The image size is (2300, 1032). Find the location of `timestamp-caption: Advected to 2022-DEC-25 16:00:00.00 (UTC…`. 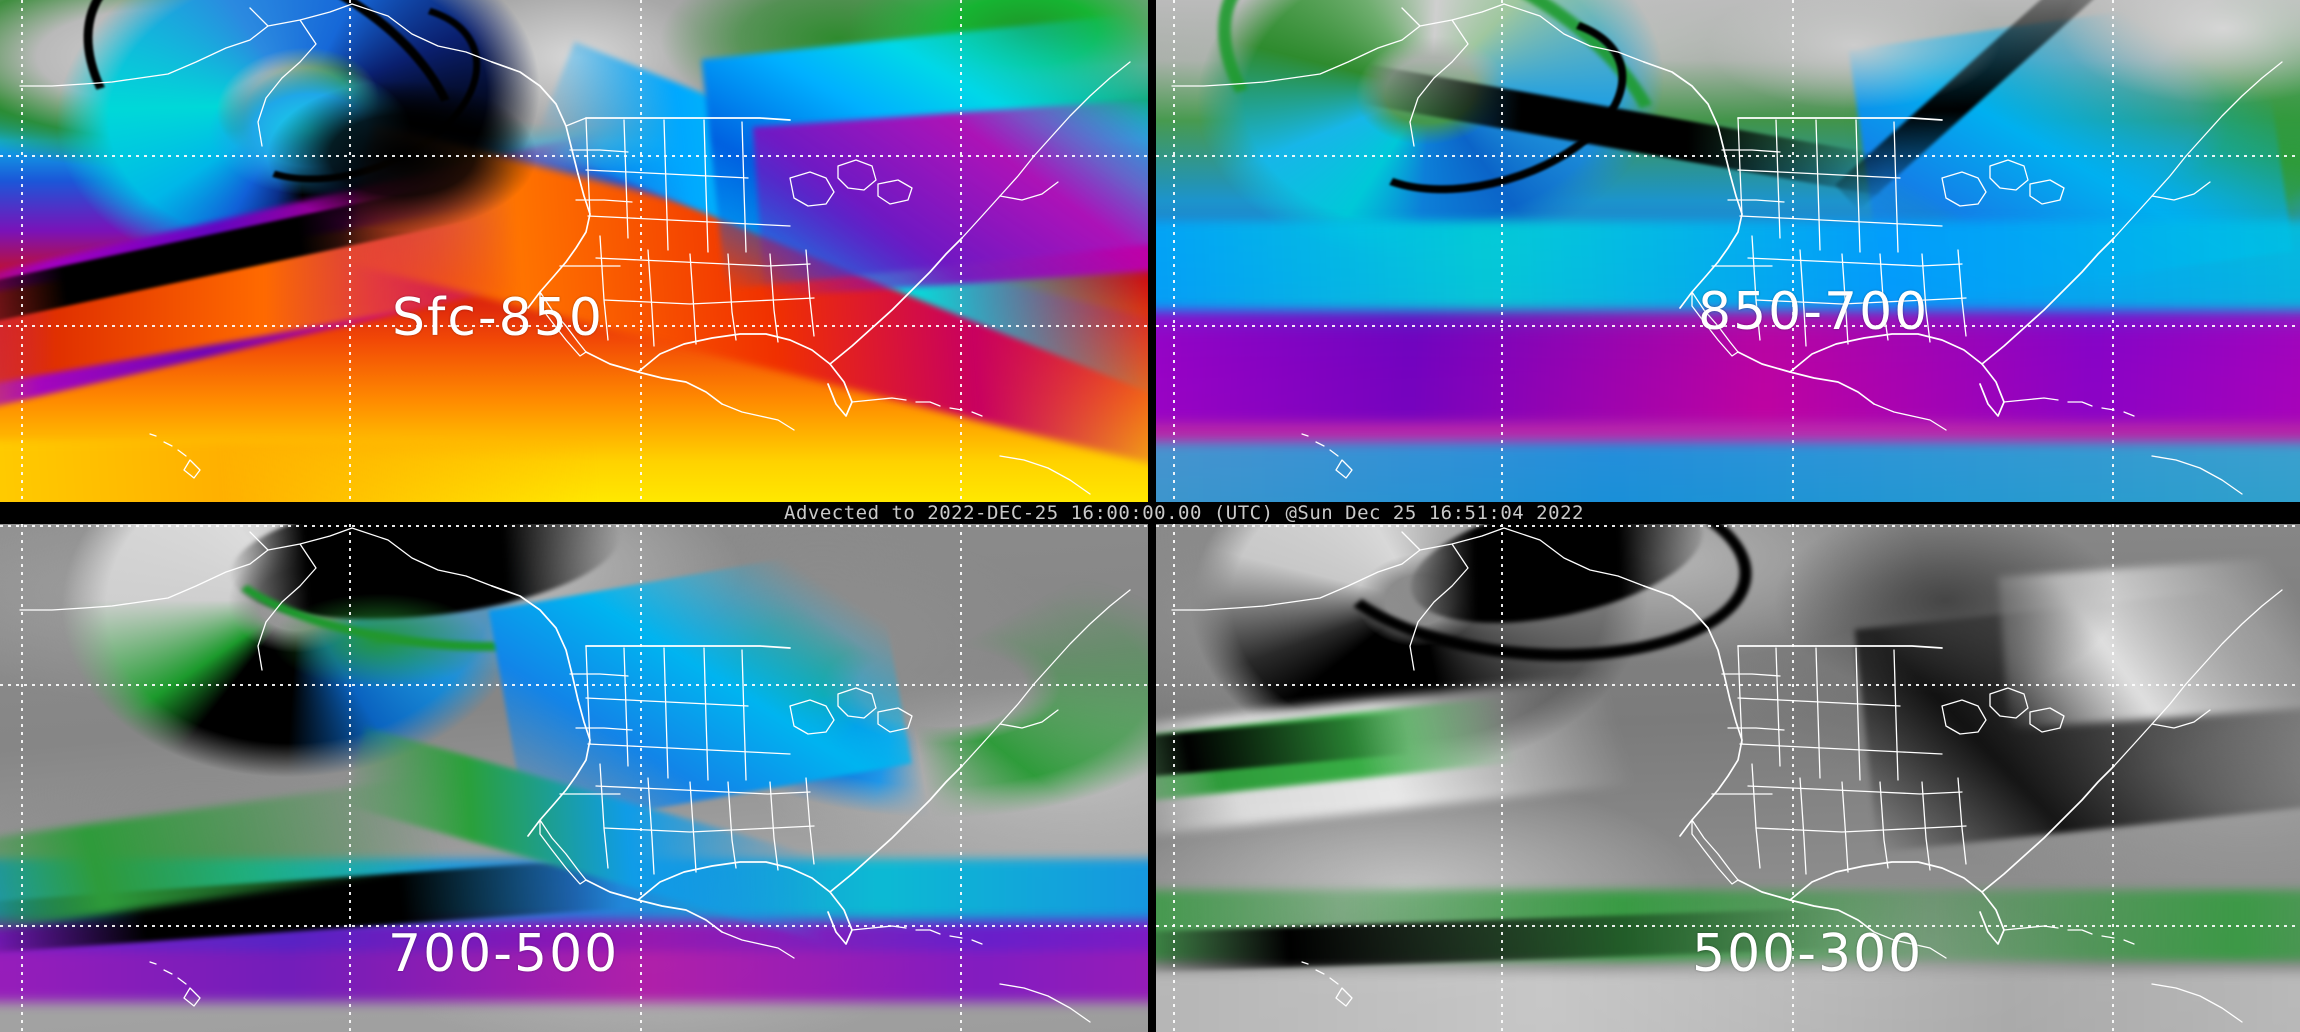

timestamp-caption: Advected to 2022-DEC-25 16:00:00.00 (UTC… is located at coordinates (1184, 513).